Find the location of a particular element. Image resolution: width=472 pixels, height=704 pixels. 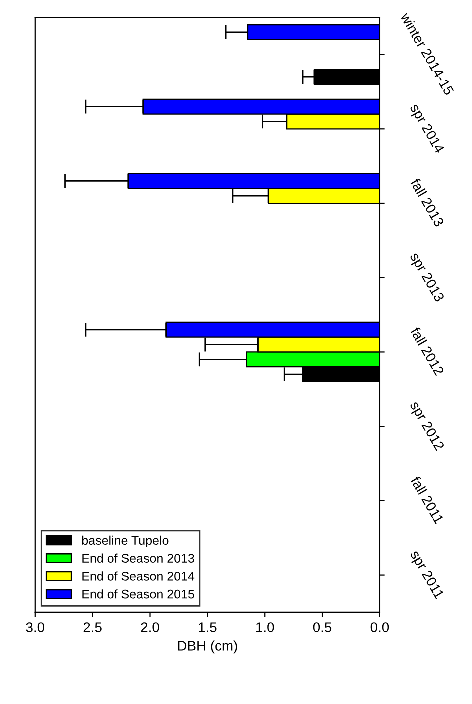

legend-label: End of Season 2015 is located at coordinates (138, 594).